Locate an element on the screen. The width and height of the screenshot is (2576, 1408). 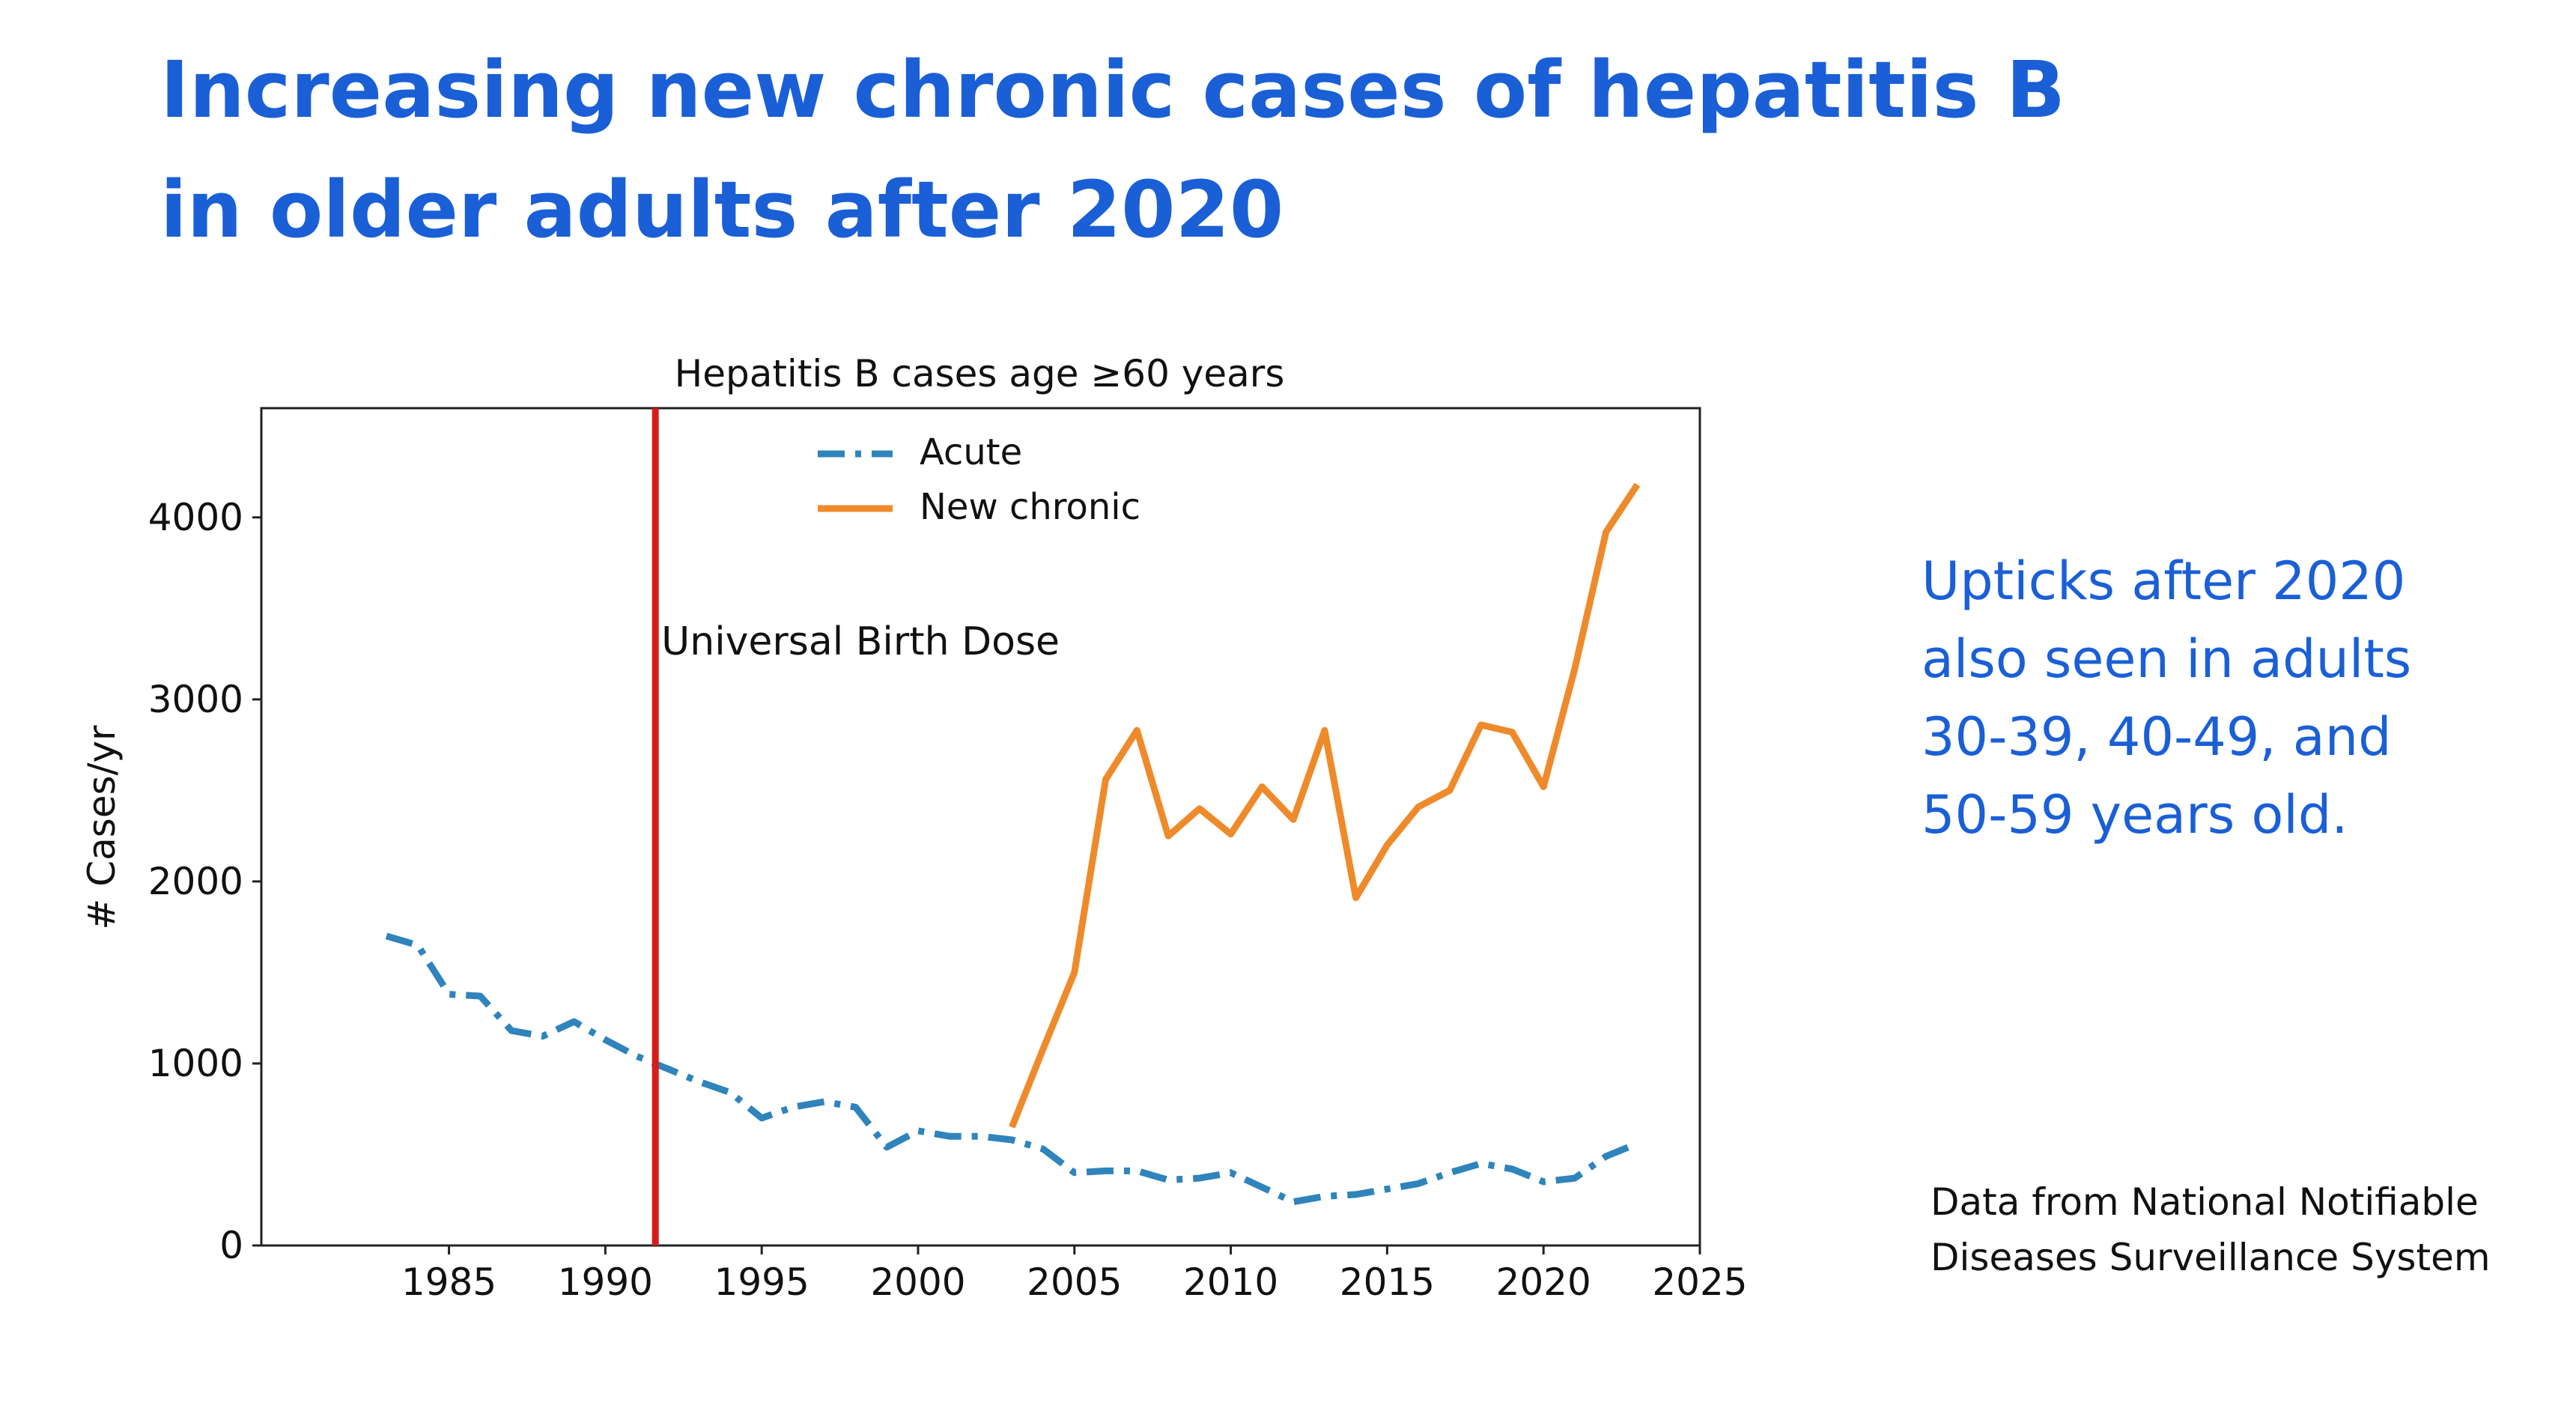
x-tick-label: 2010 is located at coordinates (1230, 1282).